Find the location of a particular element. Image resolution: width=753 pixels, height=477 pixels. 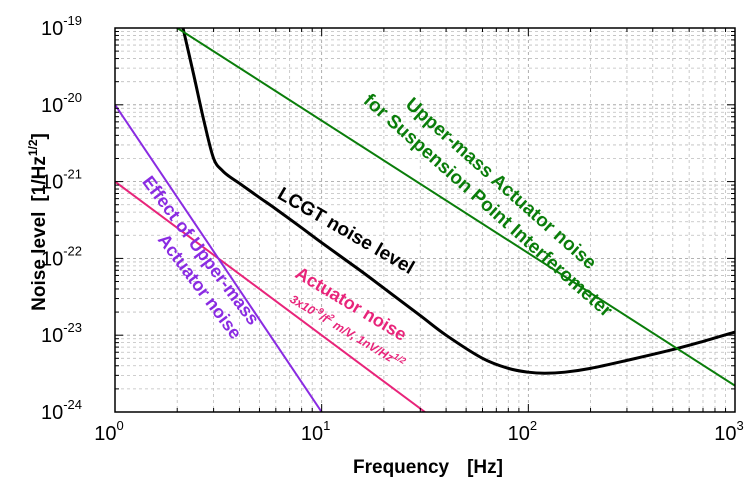

x-axis-title: Frequency [Hz] is located at coordinates (428, 467).